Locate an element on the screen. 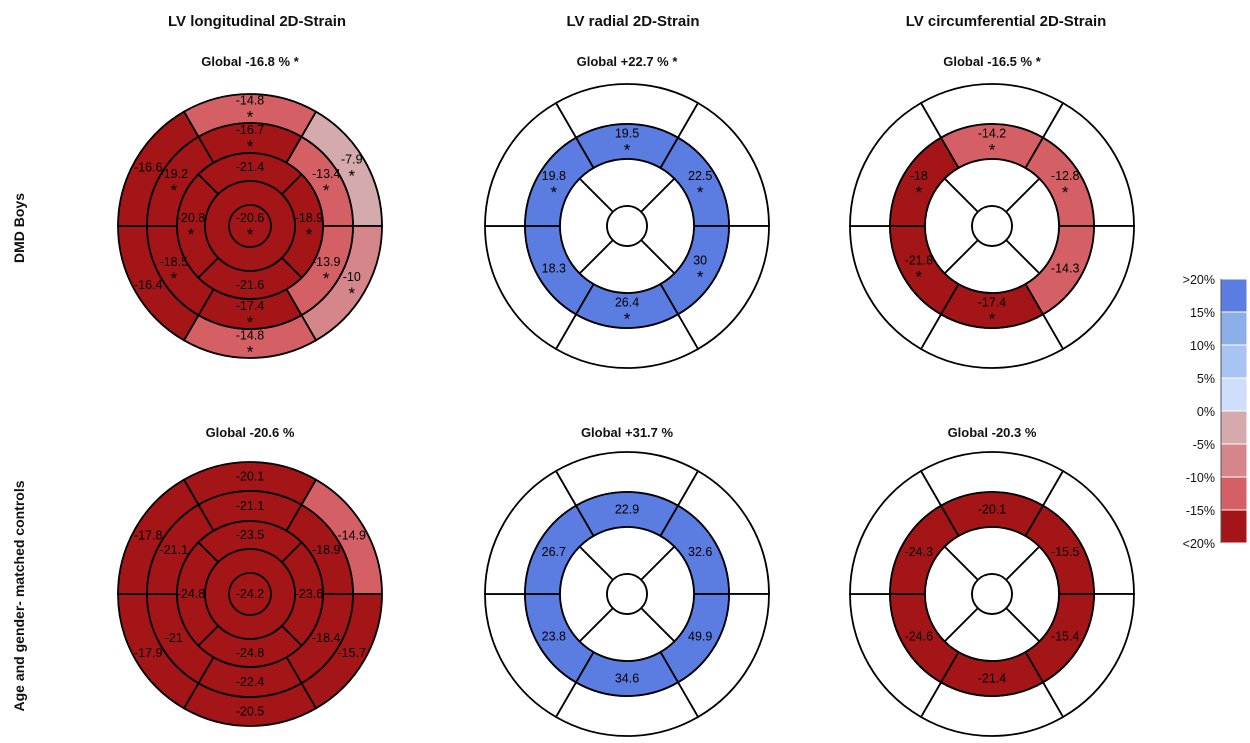 This screenshot has width=1250, height=743. value-mid-anteroseptal: 19.8 is located at coordinates (554, 176).